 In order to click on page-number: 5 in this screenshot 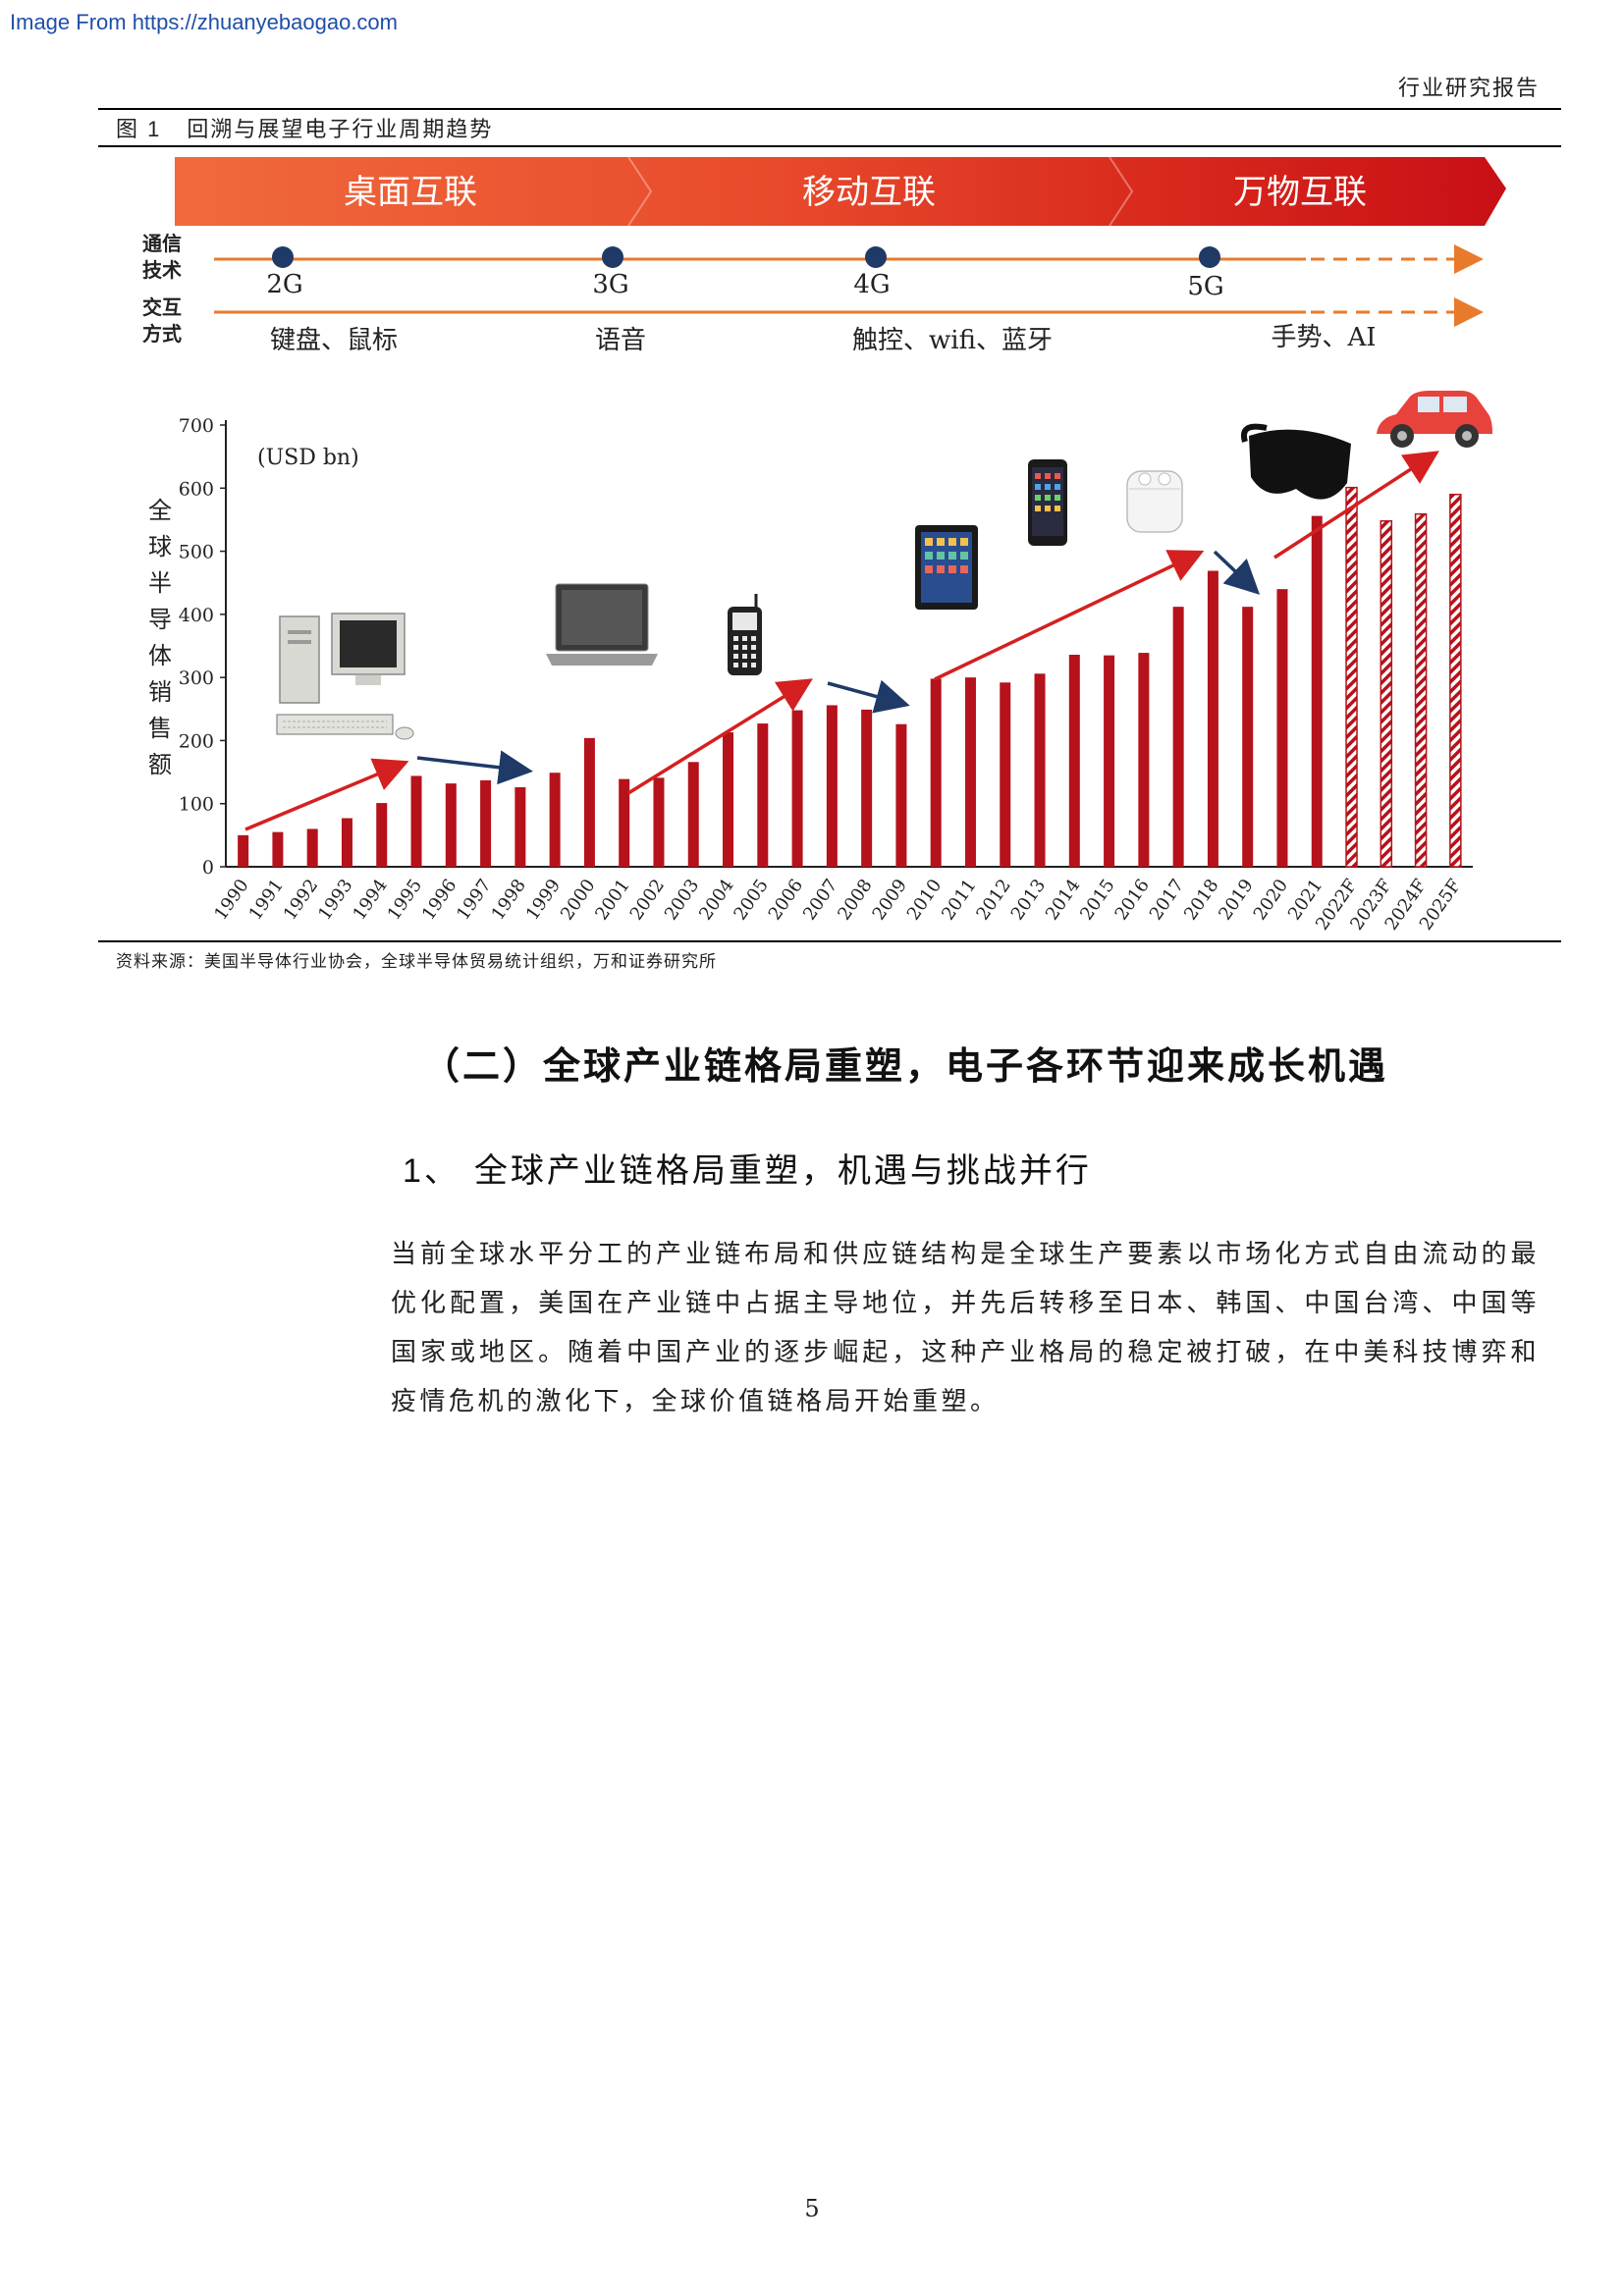, I will do `click(812, 2209)`.